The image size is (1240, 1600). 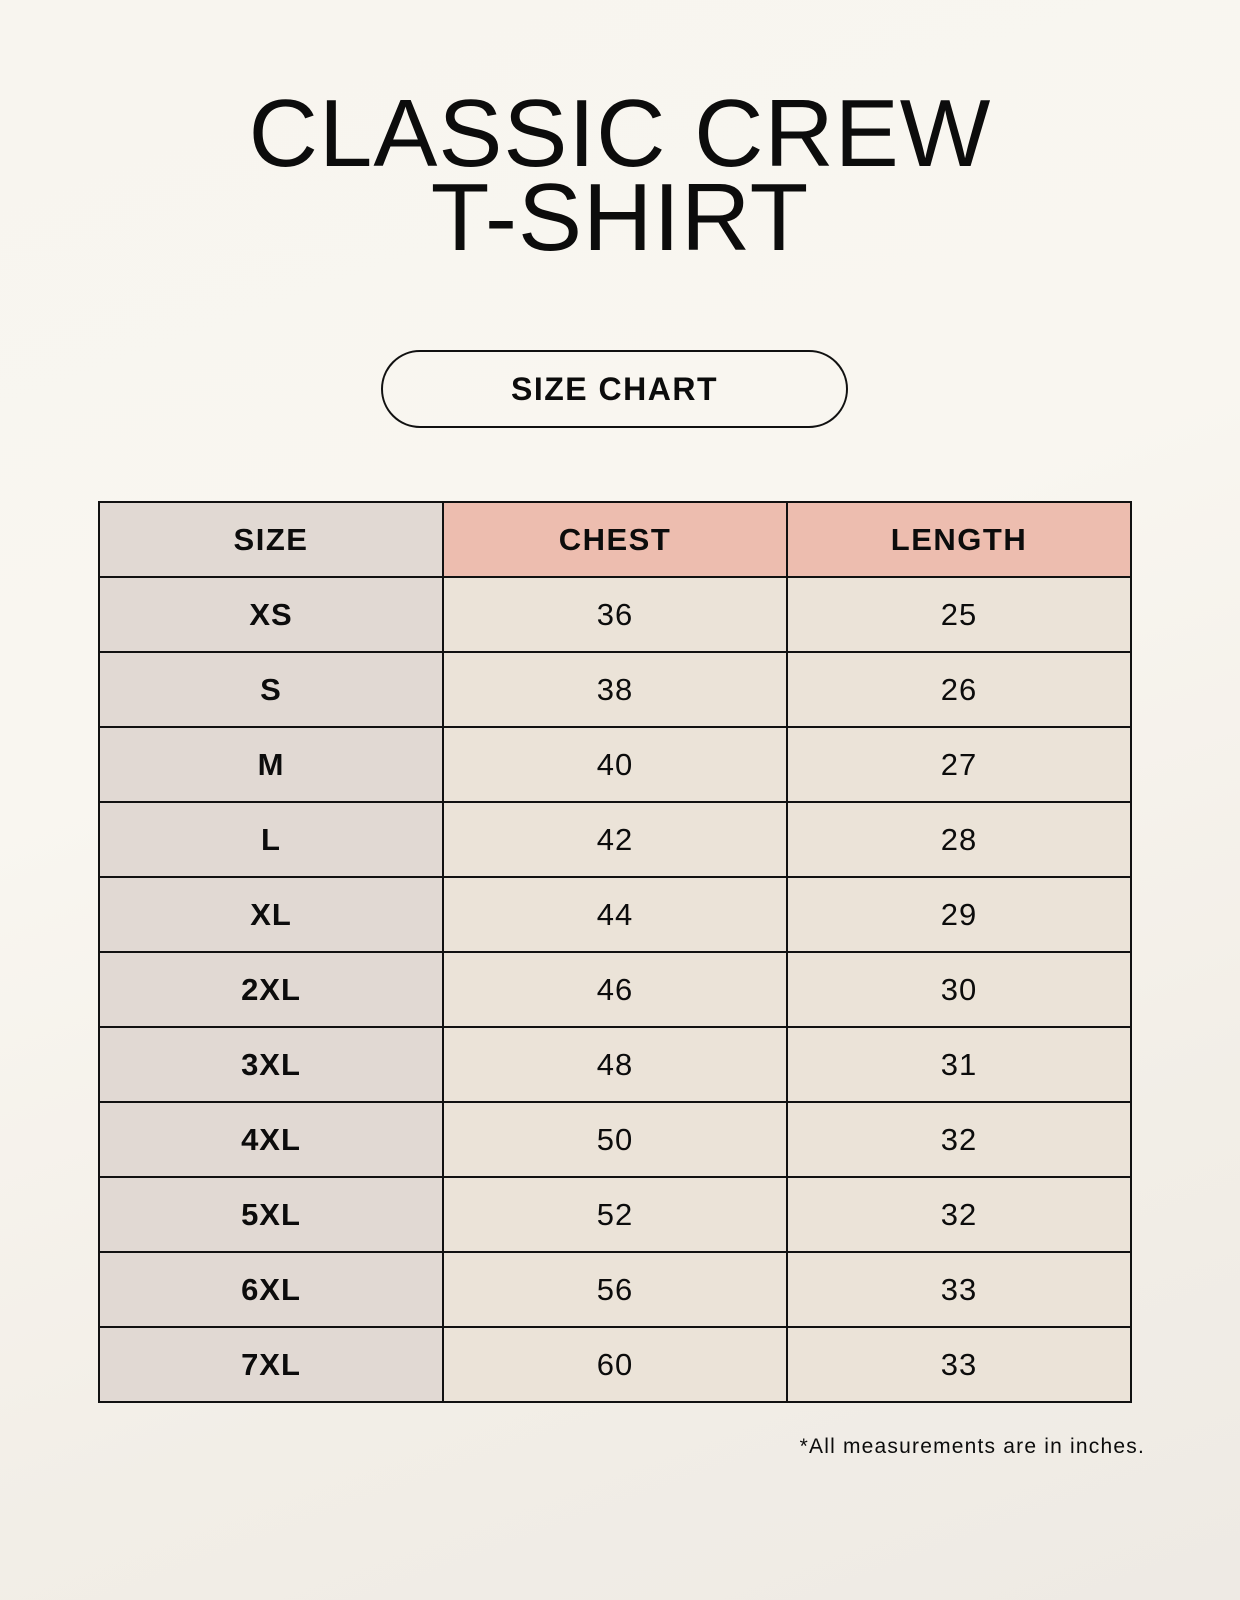 What do you see at coordinates (271, 539) in the screenshot?
I see `header-size: SIZE` at bounding box center [271, 539].